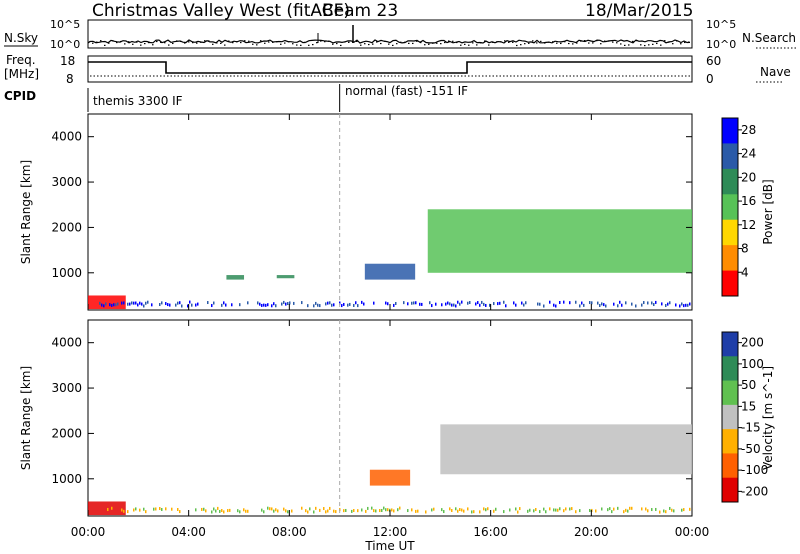 Image resolution: width=800 pixels, height=554 pixels. I want to click on freq-unit-label: [MHz], so click(21, 74).